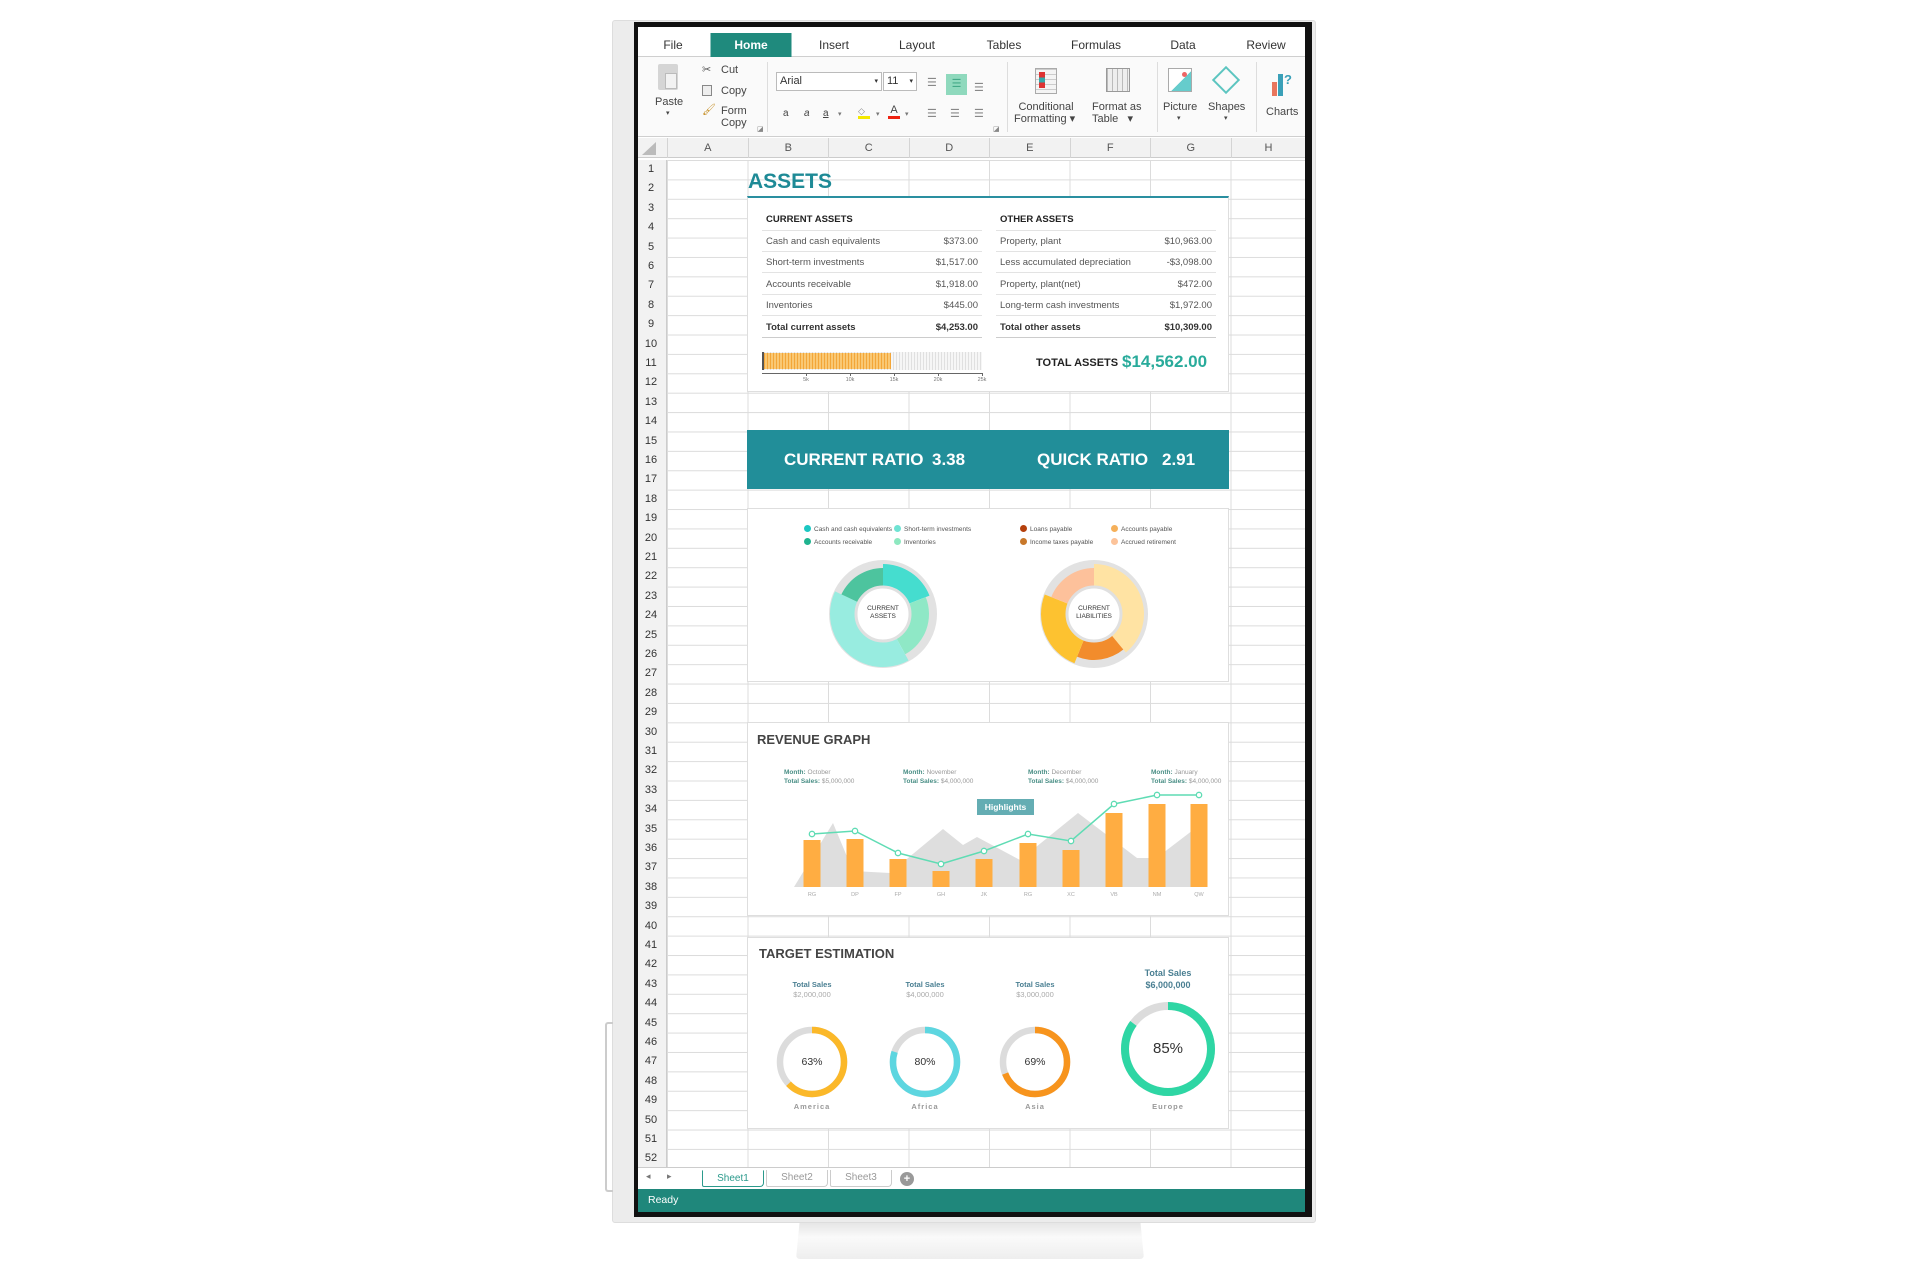  What do you see at coordinates (651, 557) in the screenshot?
I see `row-header: 21` at bounding box center [651, 557].